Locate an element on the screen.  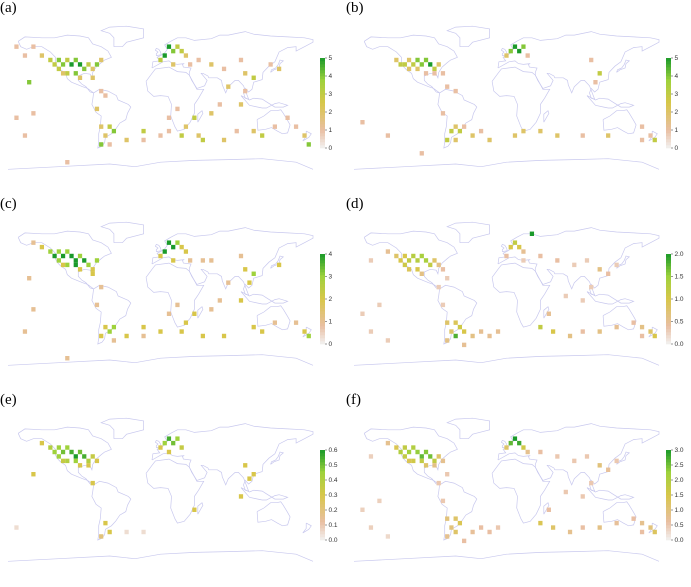
coastline-australia is located at coordinates (273, 514).